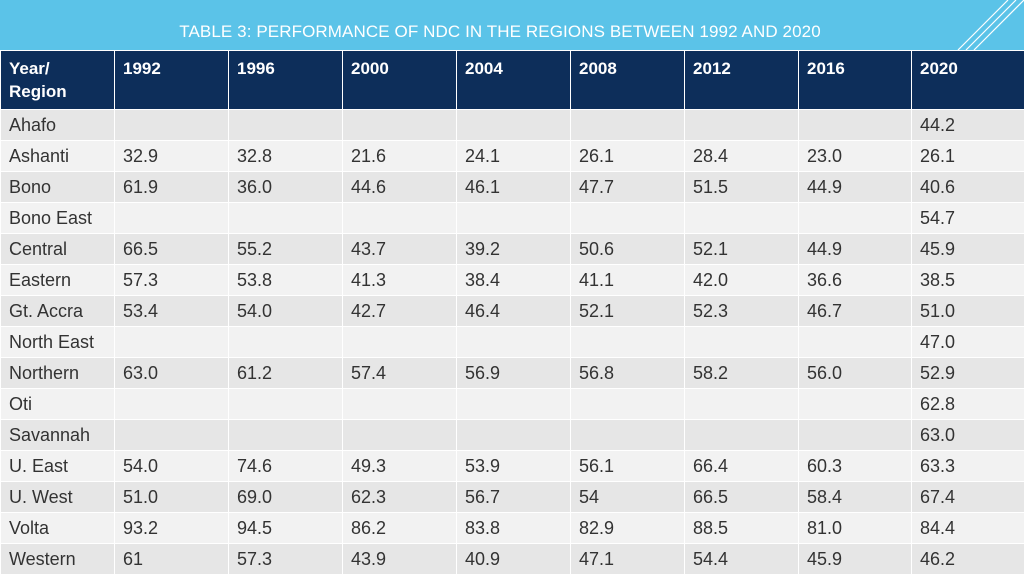 This screenshot has height=576, width=1024. Describe the element at coordinates (967, 218) in the screenshot. I see `value-cell: 54.7` at that location.